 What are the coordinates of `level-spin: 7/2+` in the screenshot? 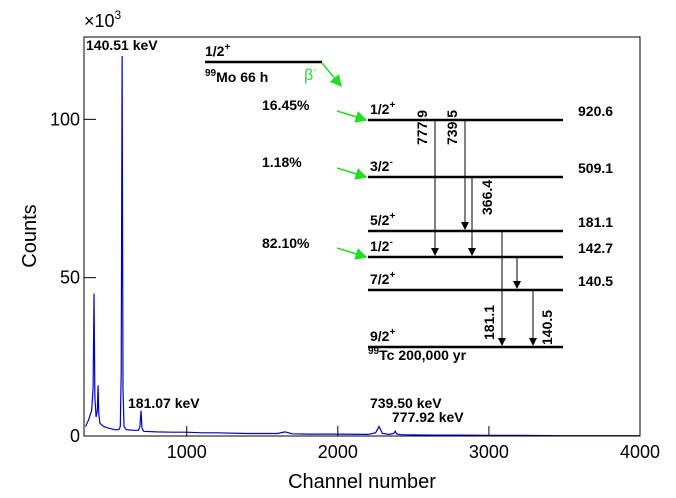 It's located at (382, 278).